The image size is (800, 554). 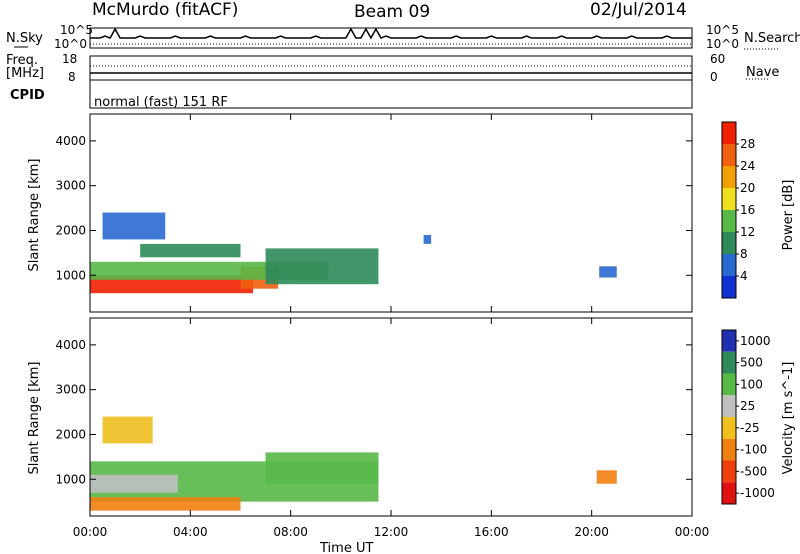 I want to click on nsky-panel, so click(x=391, y=38).